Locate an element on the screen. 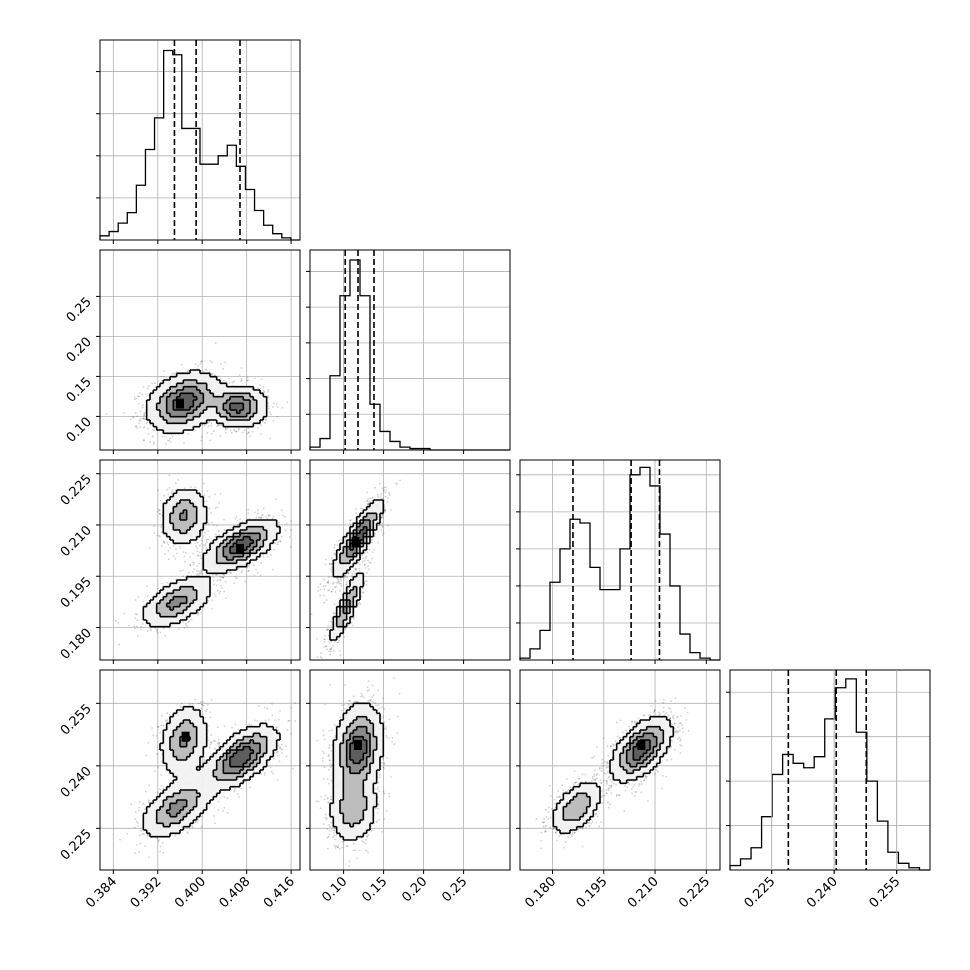 The image size is (970, 970). hist-panel-0-frame is located at coordinates (200, 140).